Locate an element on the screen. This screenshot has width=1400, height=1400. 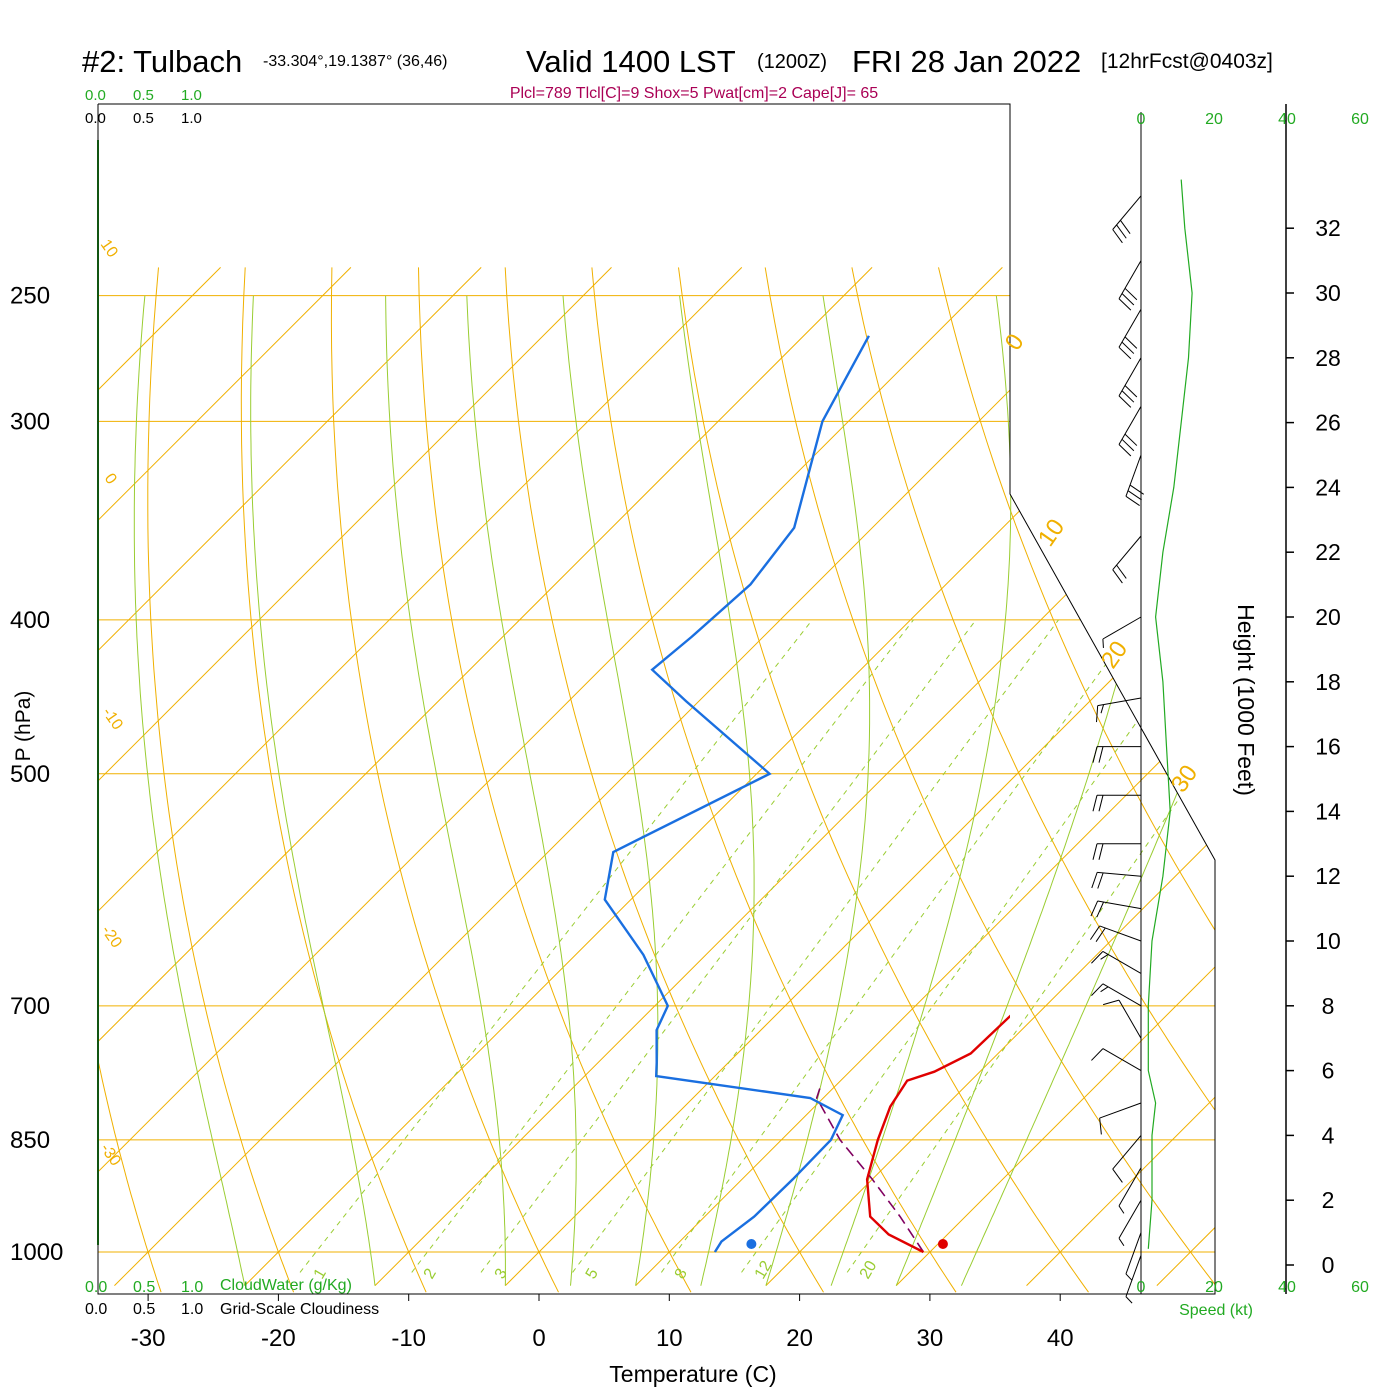
pressure-tick-label: 1000 is located at coordinates (36, 1252).